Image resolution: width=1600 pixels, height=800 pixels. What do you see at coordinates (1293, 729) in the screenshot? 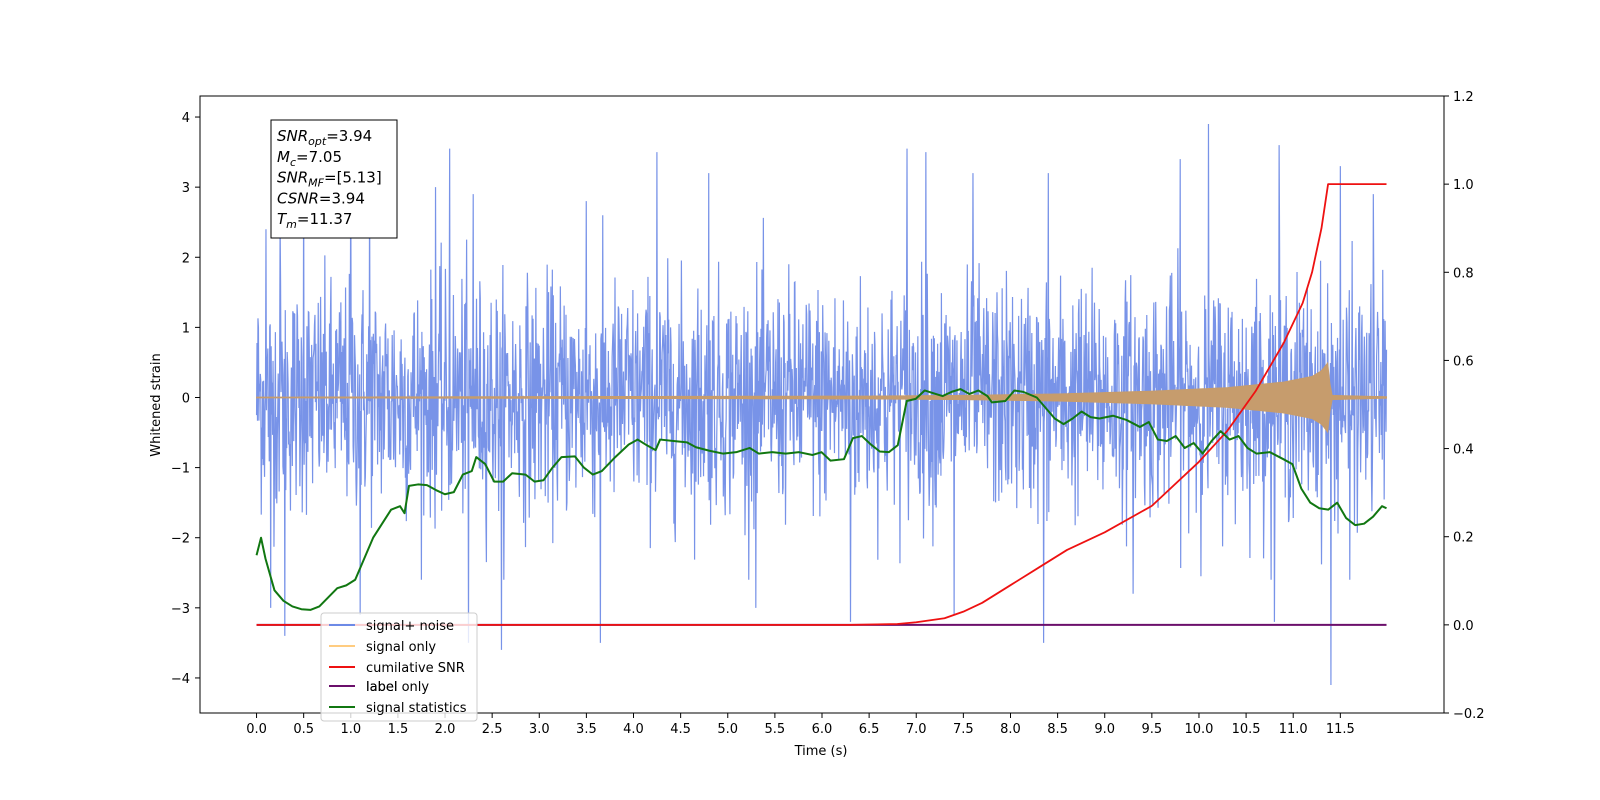
I see `x-tick-label: 11.0` at bounding box center [1293, 729].